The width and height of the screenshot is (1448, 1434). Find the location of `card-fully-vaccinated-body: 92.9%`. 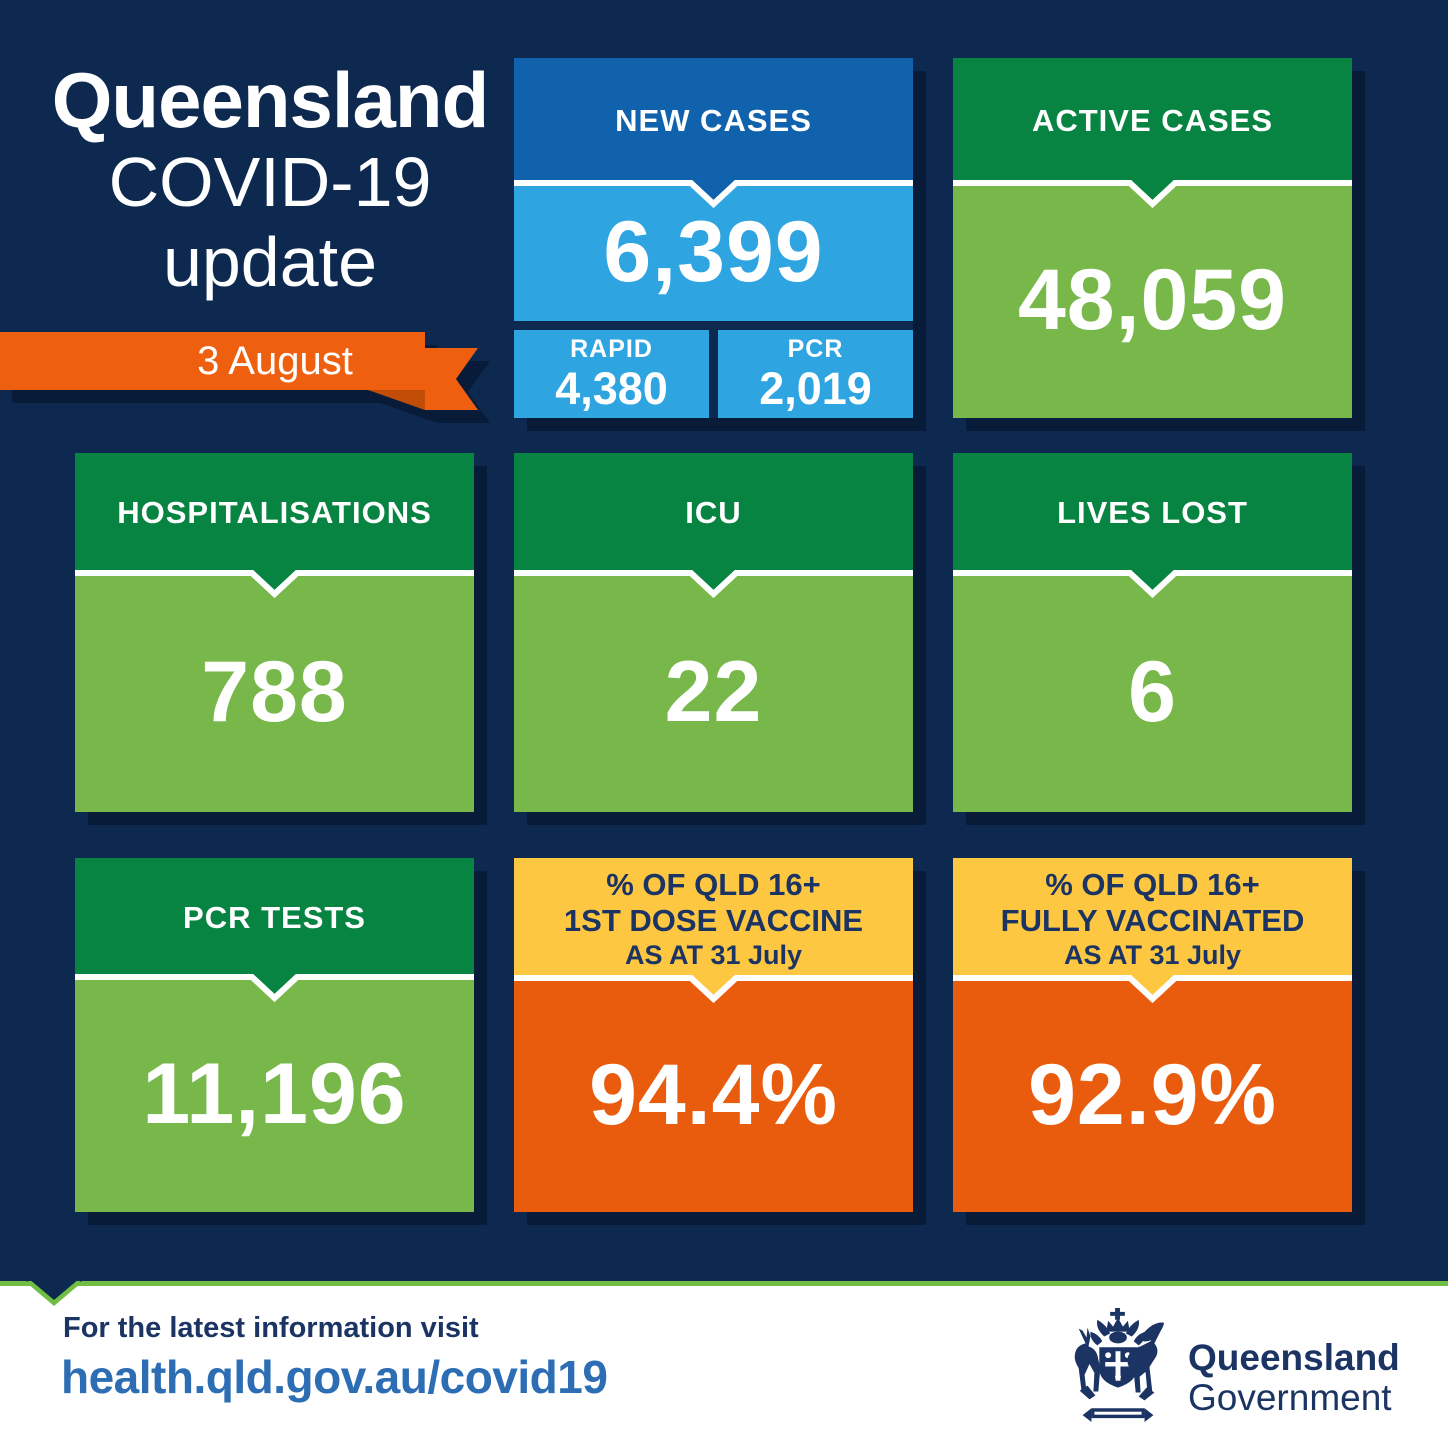

card-fully-vaccinated-body: 92.9% is located at coordinates (1152, 1093).